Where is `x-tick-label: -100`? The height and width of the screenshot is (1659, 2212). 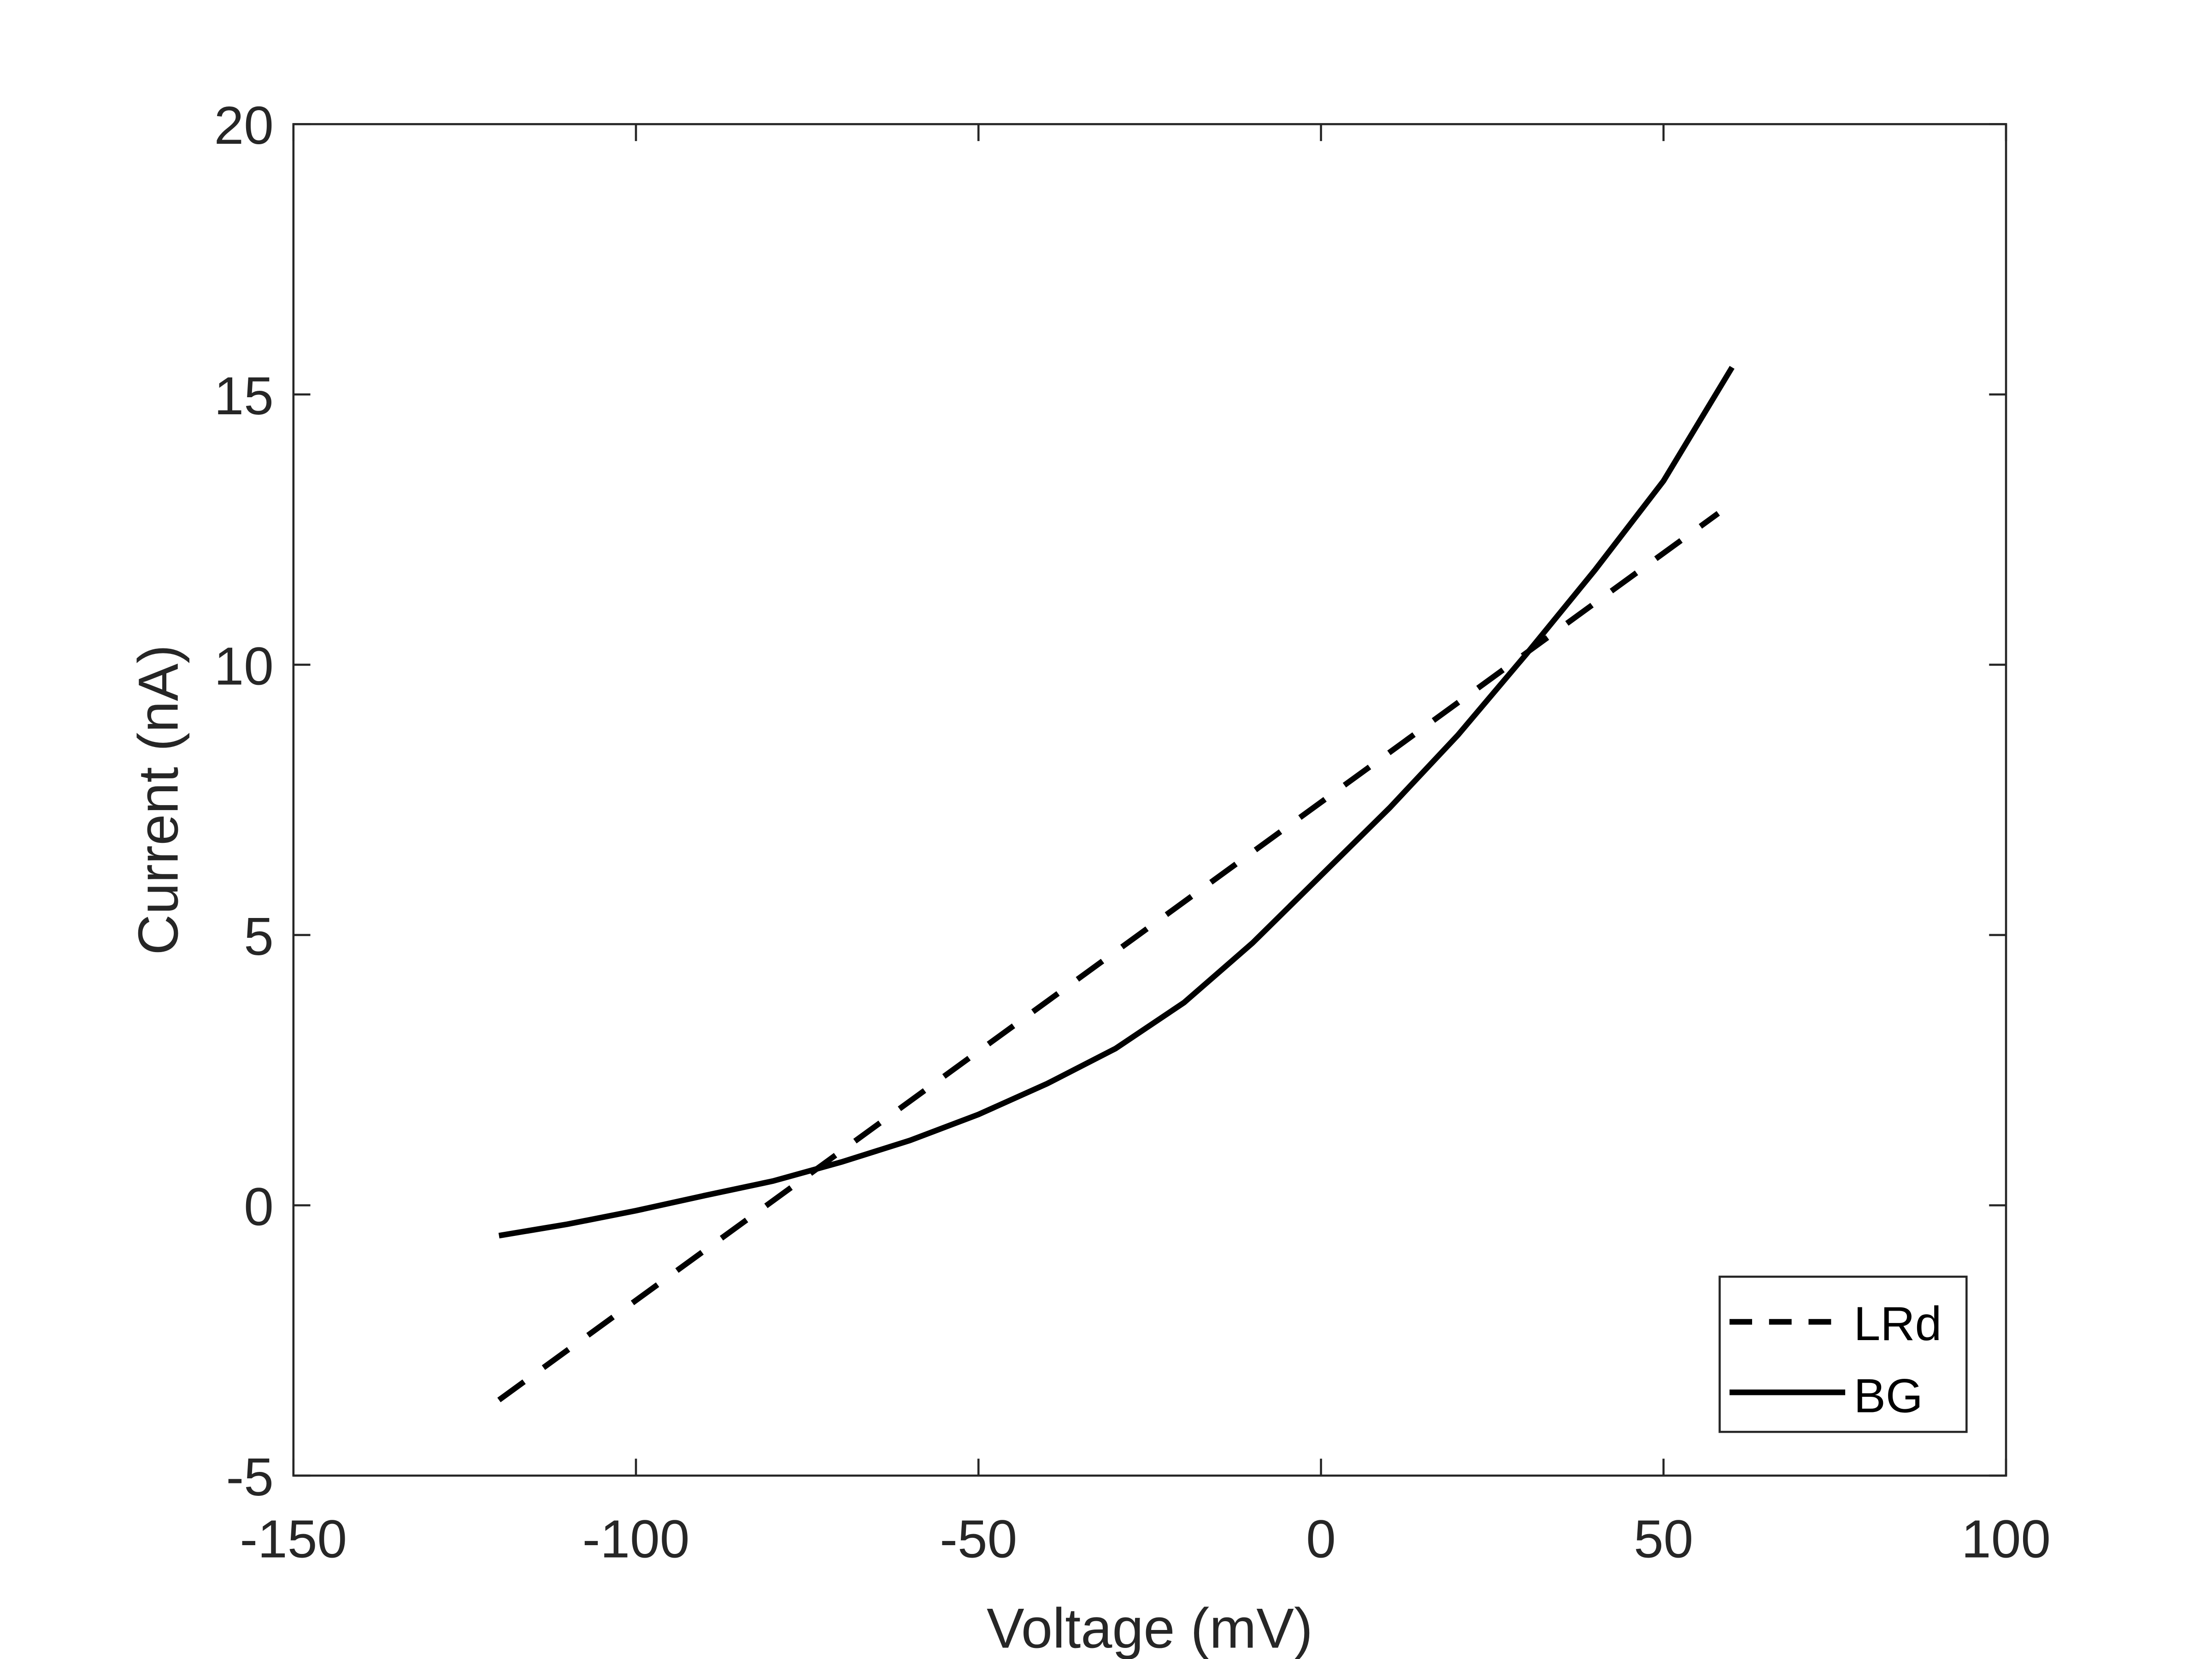
x-tick-label: -100 is located at coordinates (636, 1539).